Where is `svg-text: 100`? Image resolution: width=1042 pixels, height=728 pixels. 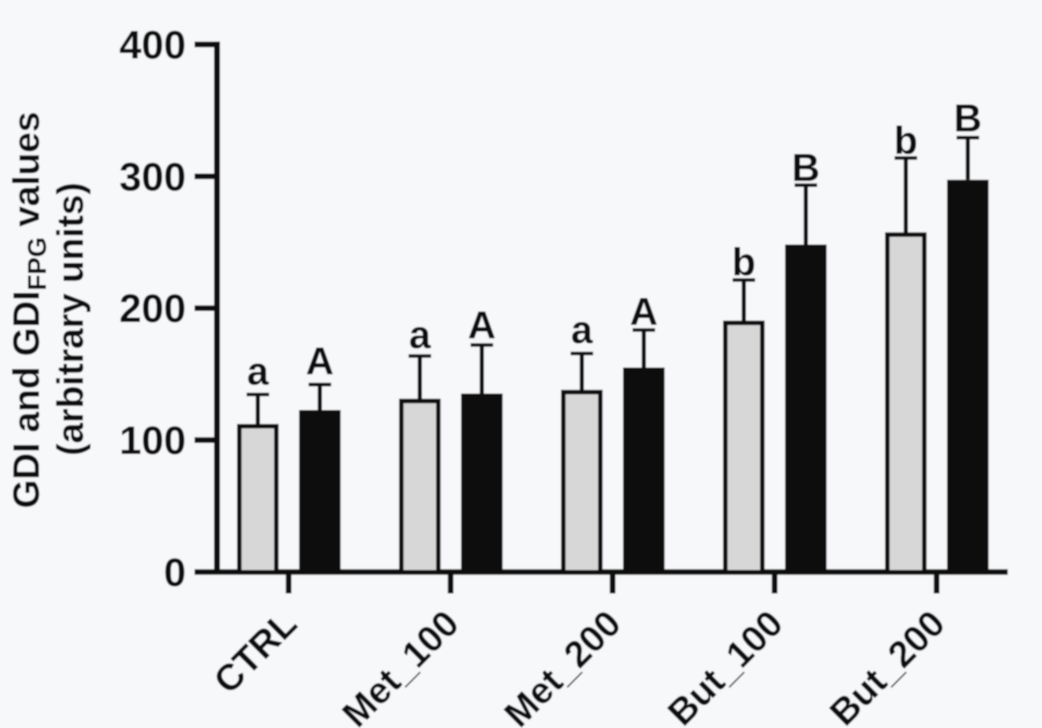
svg-text: 100 is located at coordinates (152, 441).